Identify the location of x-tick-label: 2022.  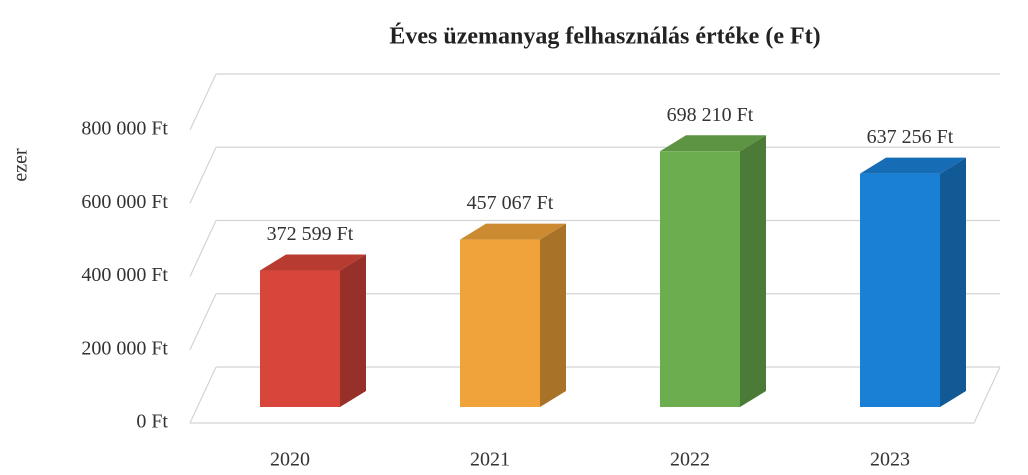
(690, 460).